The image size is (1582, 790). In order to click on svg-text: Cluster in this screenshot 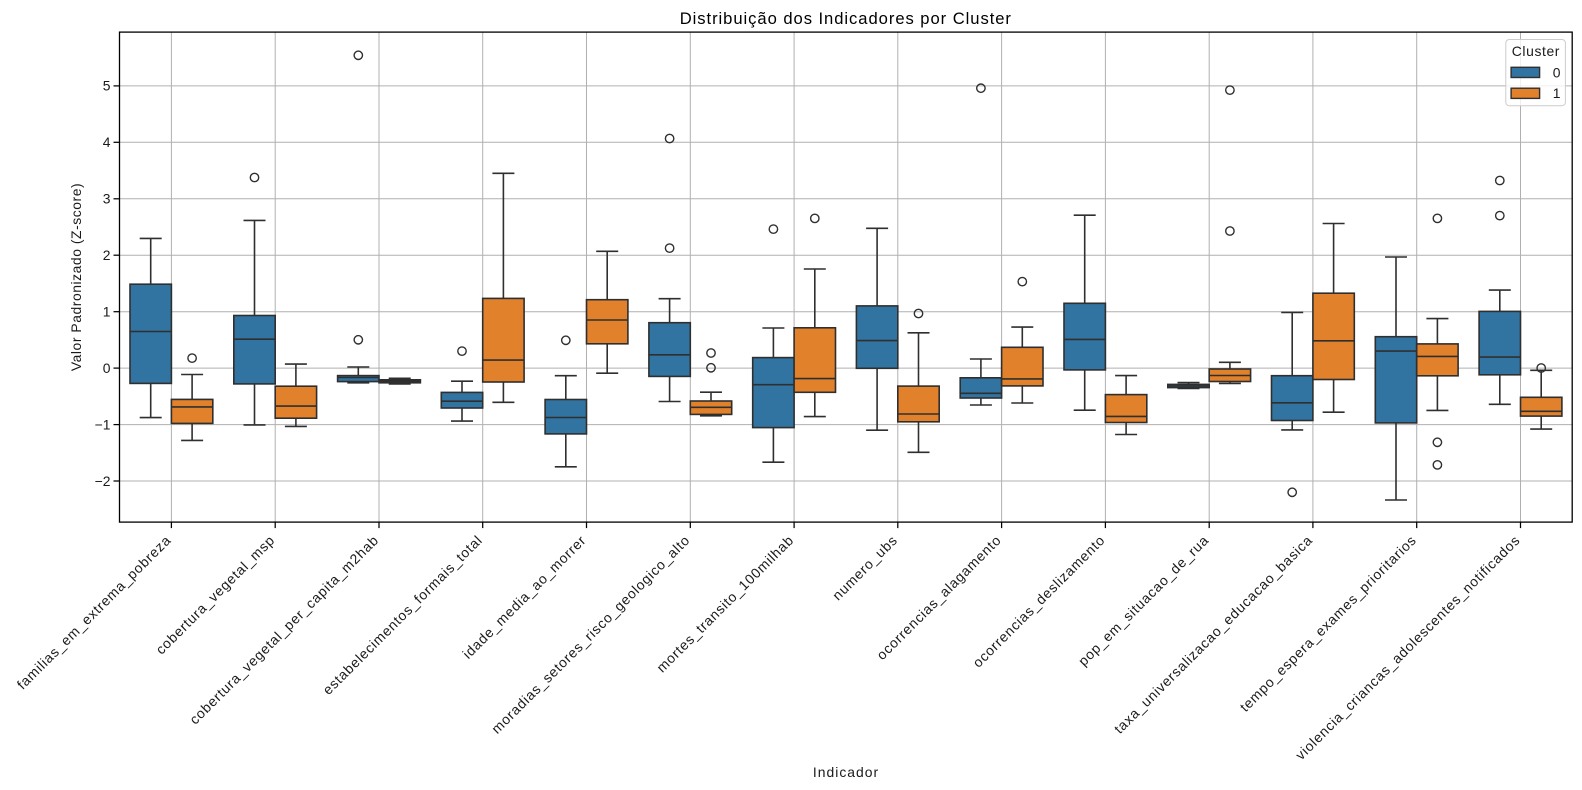, I will do `click(1536, 51)`.